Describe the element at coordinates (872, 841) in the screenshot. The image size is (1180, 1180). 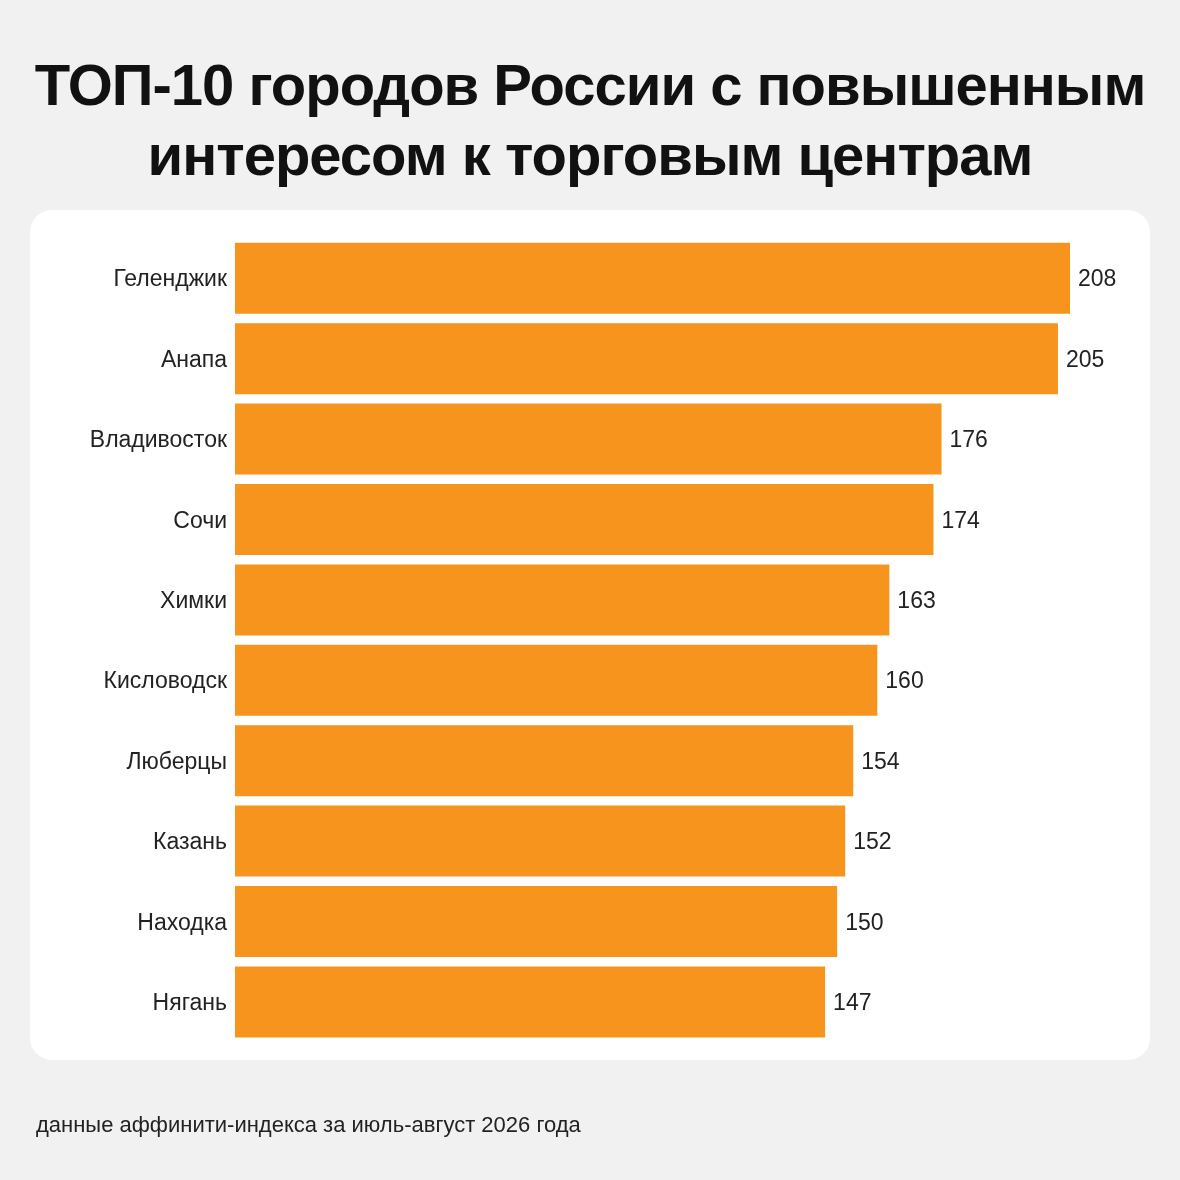
I see `data-label: 152` at that location.